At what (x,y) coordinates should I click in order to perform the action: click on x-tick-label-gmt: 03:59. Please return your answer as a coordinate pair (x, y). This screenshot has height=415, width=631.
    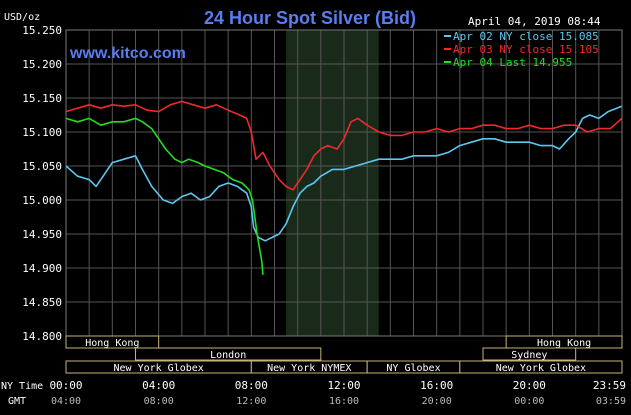
    Looking at the image, I should click on (611, 401).